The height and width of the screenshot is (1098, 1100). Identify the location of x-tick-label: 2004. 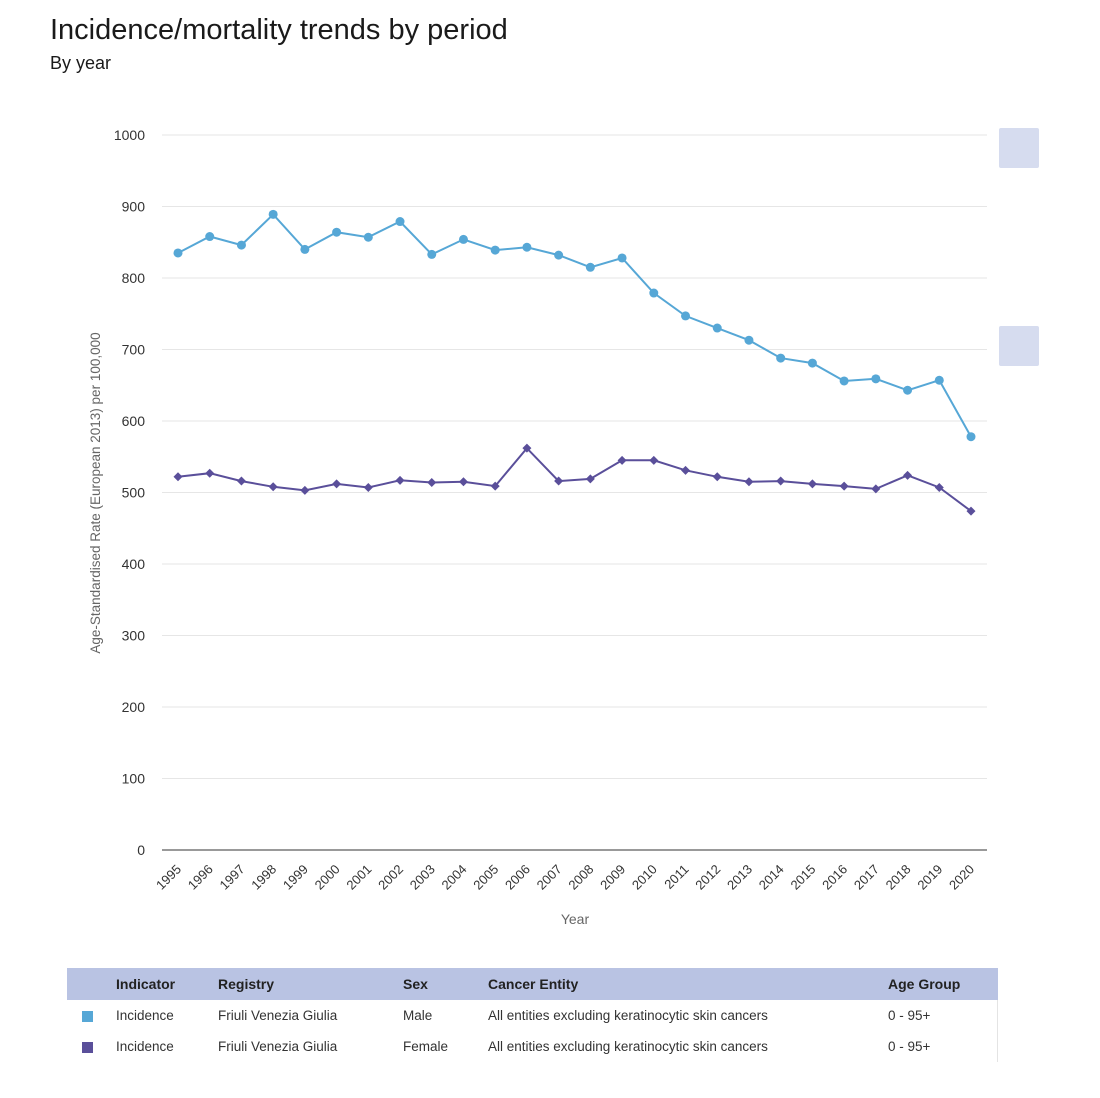
(454, 877).